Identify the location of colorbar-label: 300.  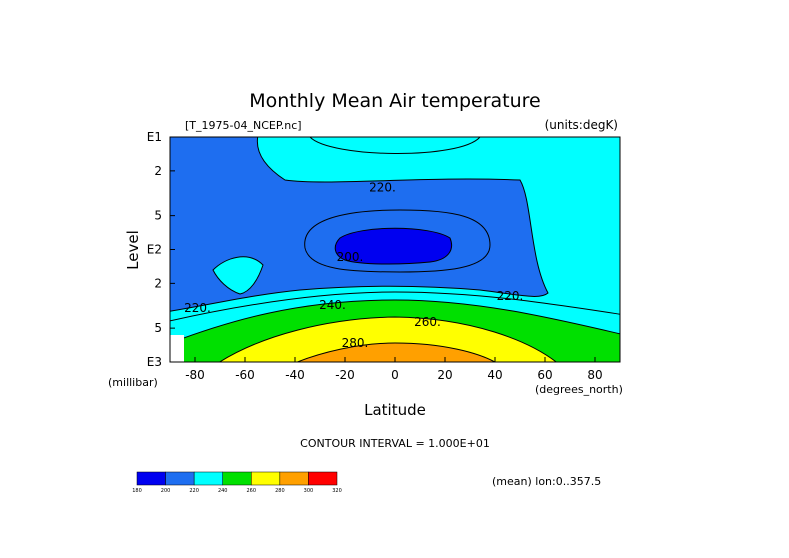
(309, 491).